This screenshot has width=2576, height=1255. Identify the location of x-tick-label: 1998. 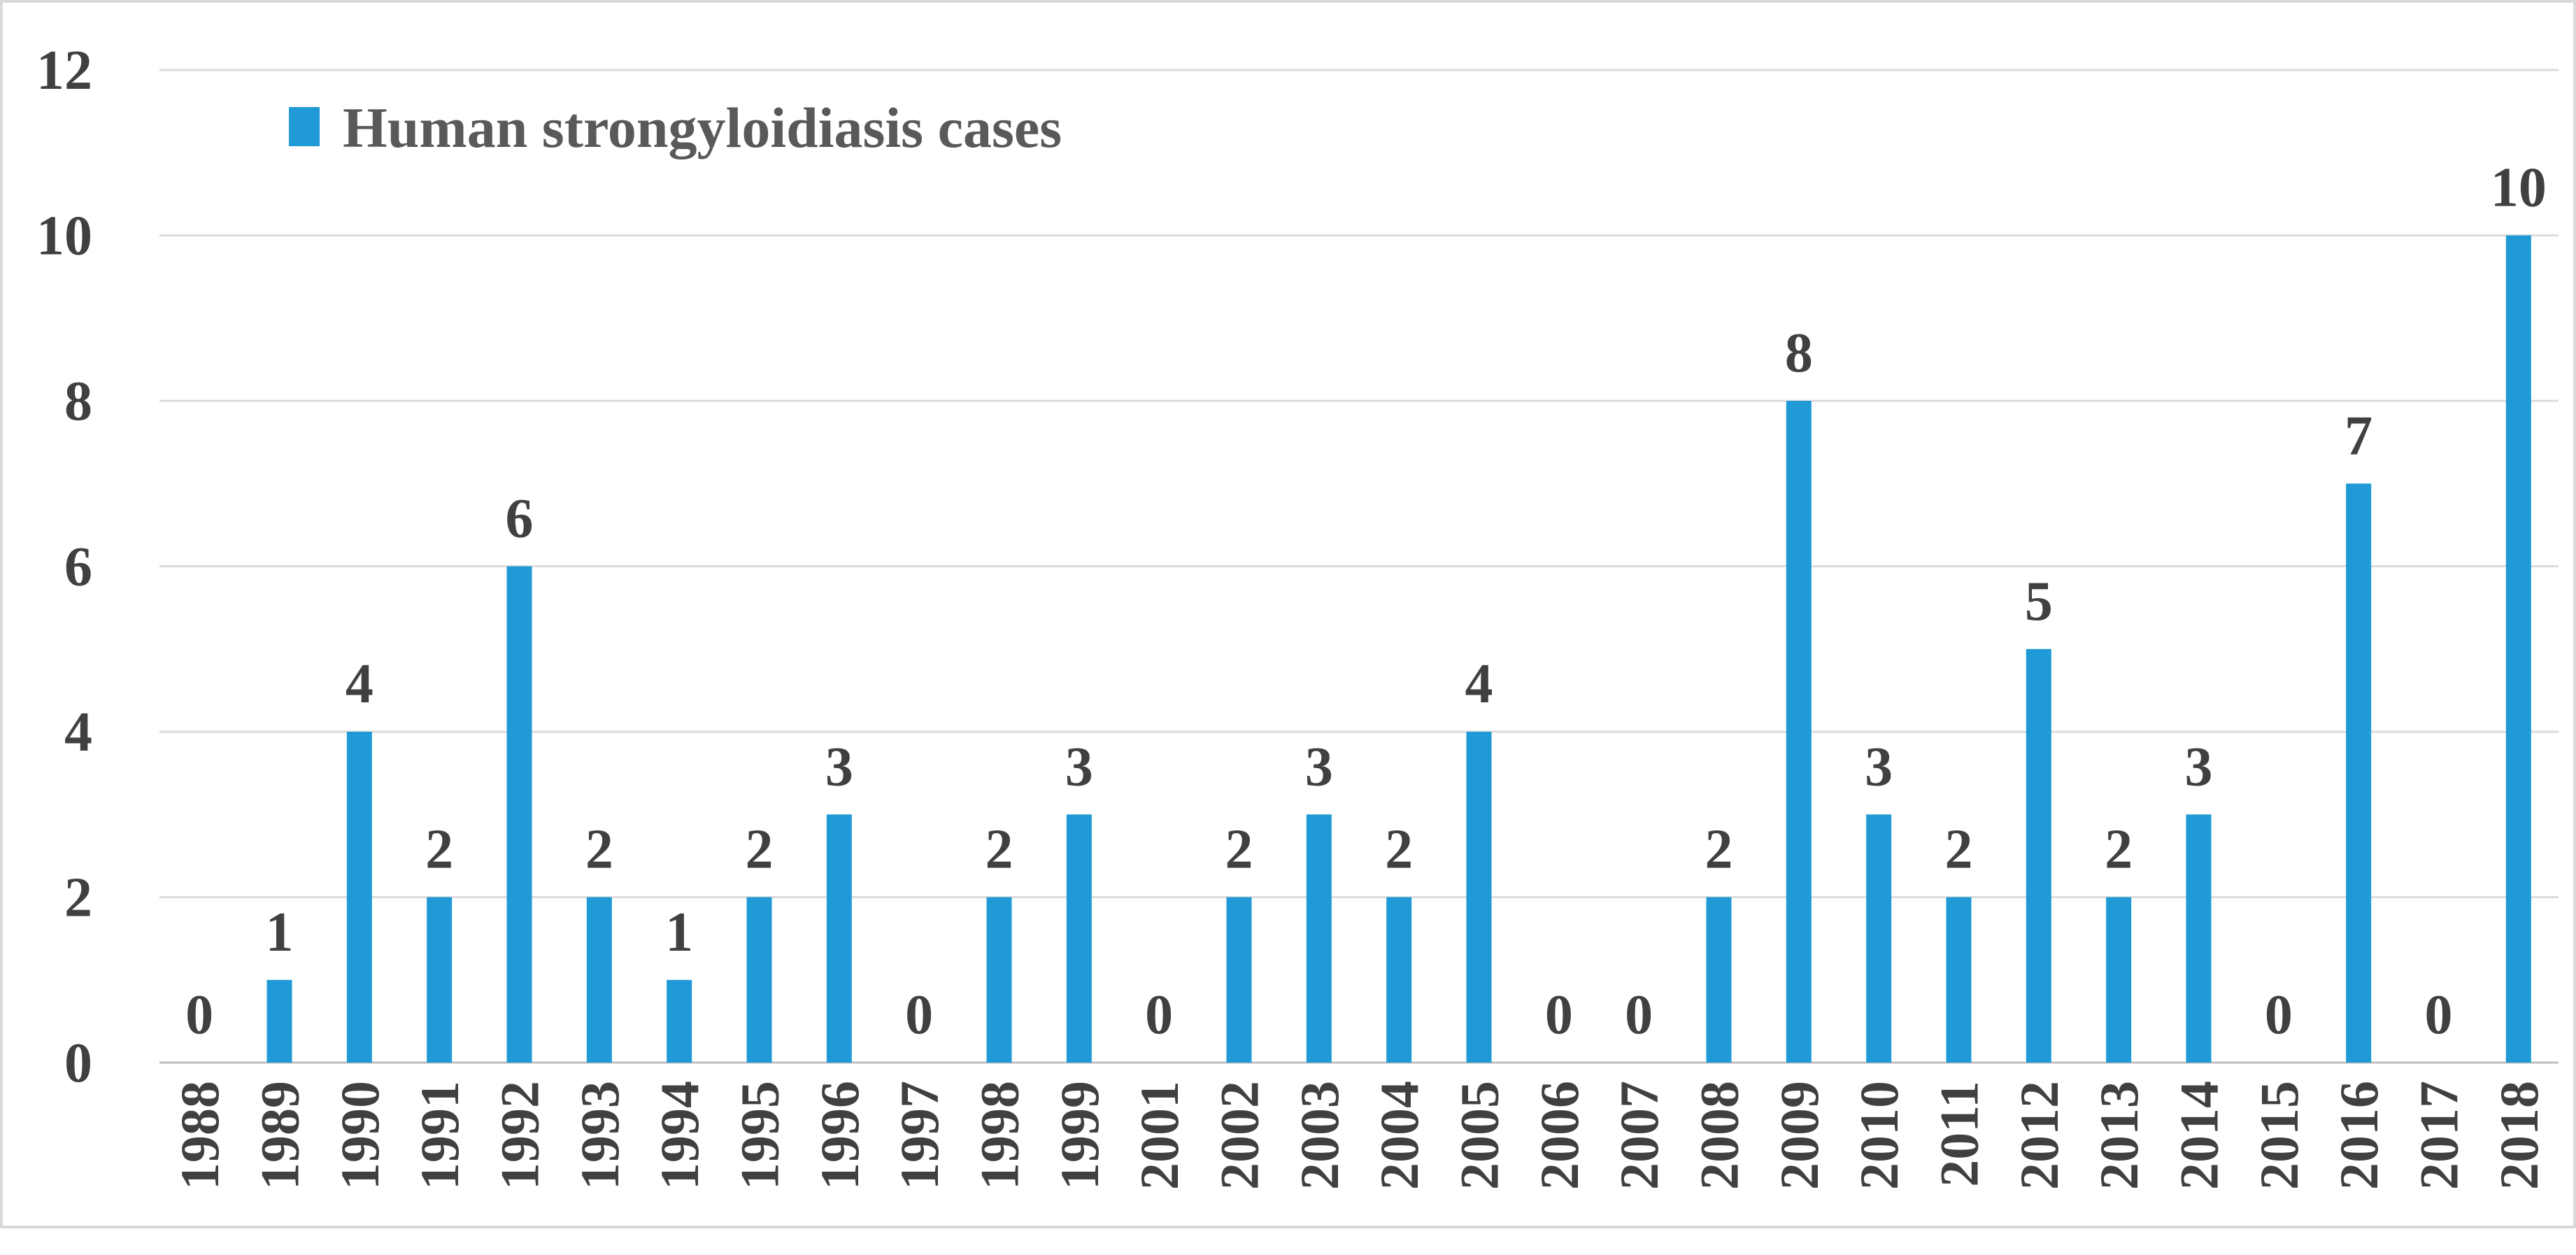
(999, 1135).